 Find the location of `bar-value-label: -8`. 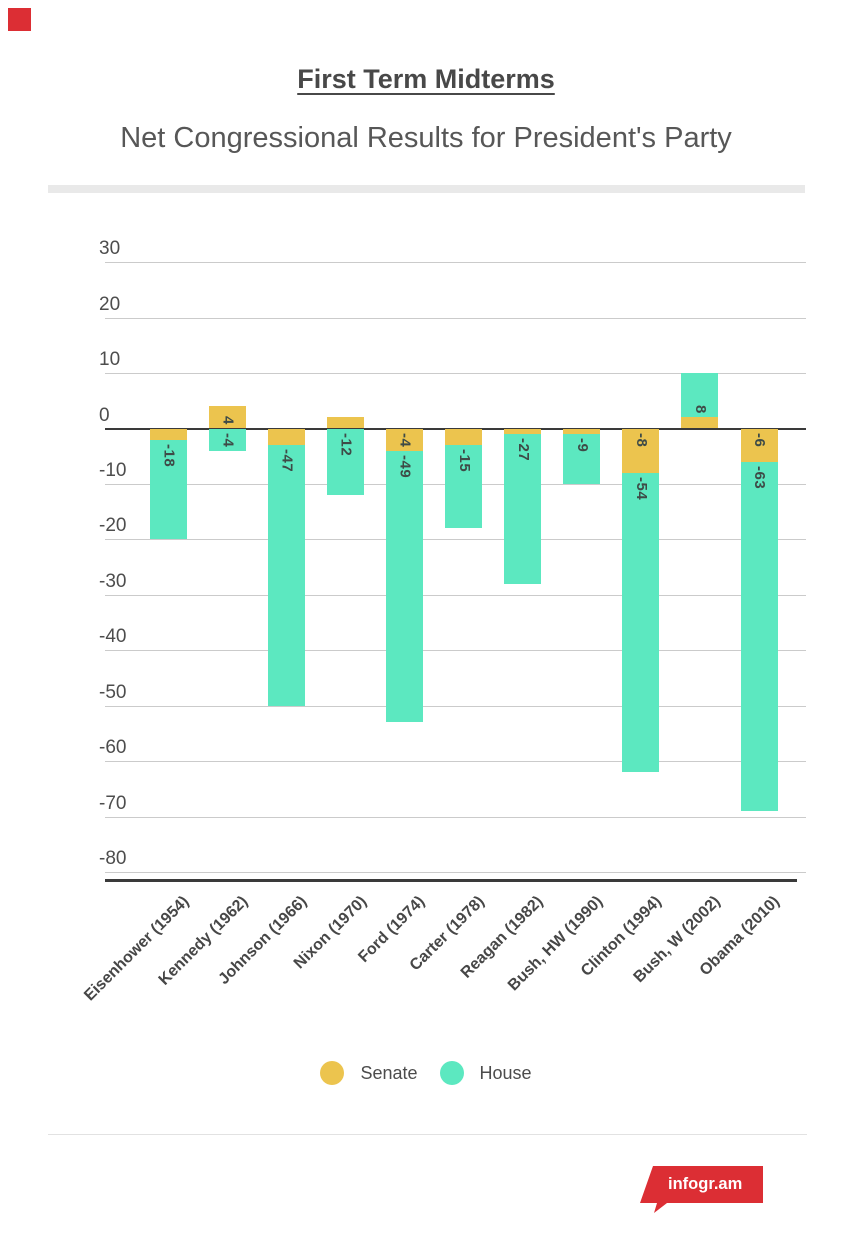

bar-value-label: -8 is located at coordinates (641, 439).